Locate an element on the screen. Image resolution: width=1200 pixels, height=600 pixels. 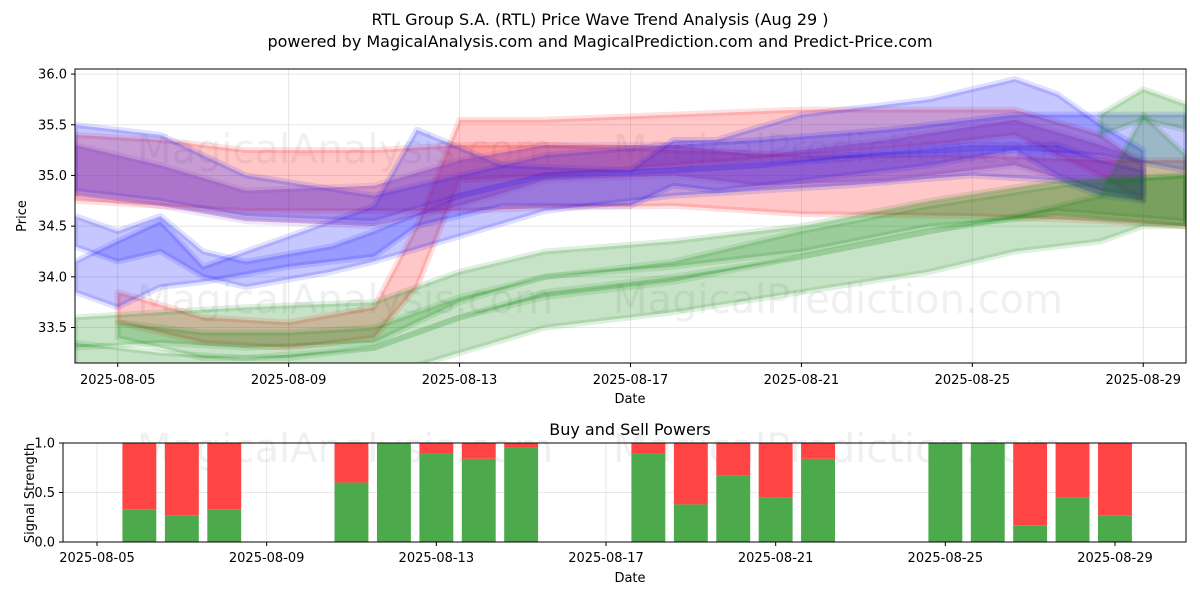
price-y-axis-label: Price is located at coordinates (22, 216).